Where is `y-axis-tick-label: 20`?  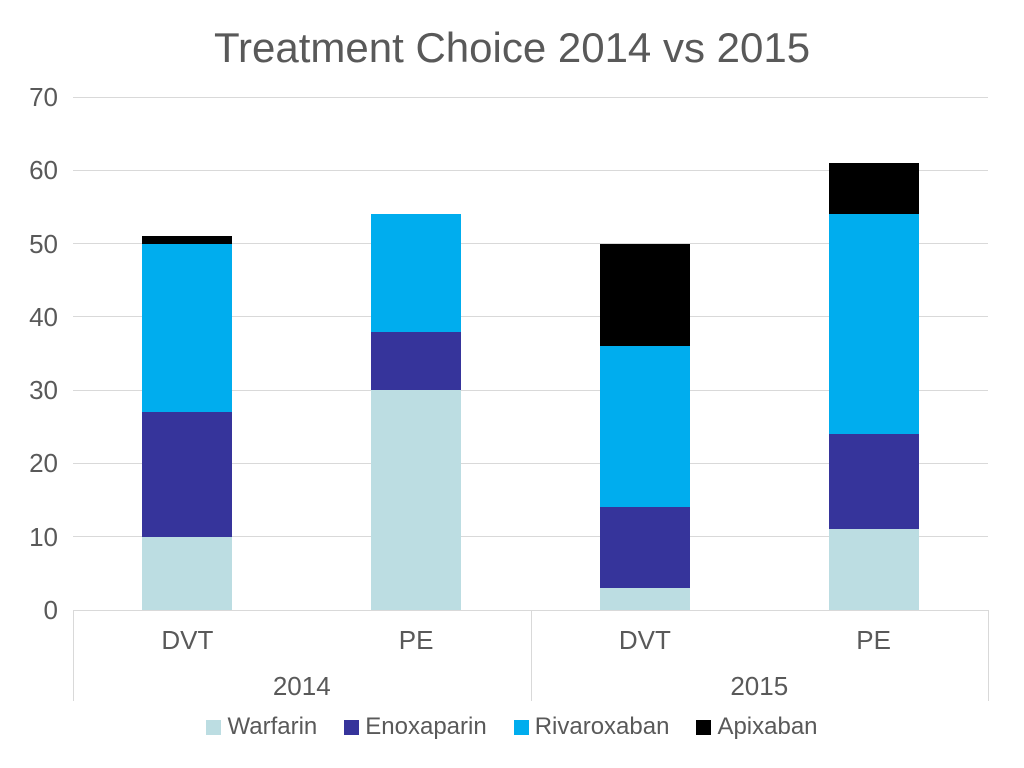
y-axis-tick-label: 20 is located at coordinates (43, 463).